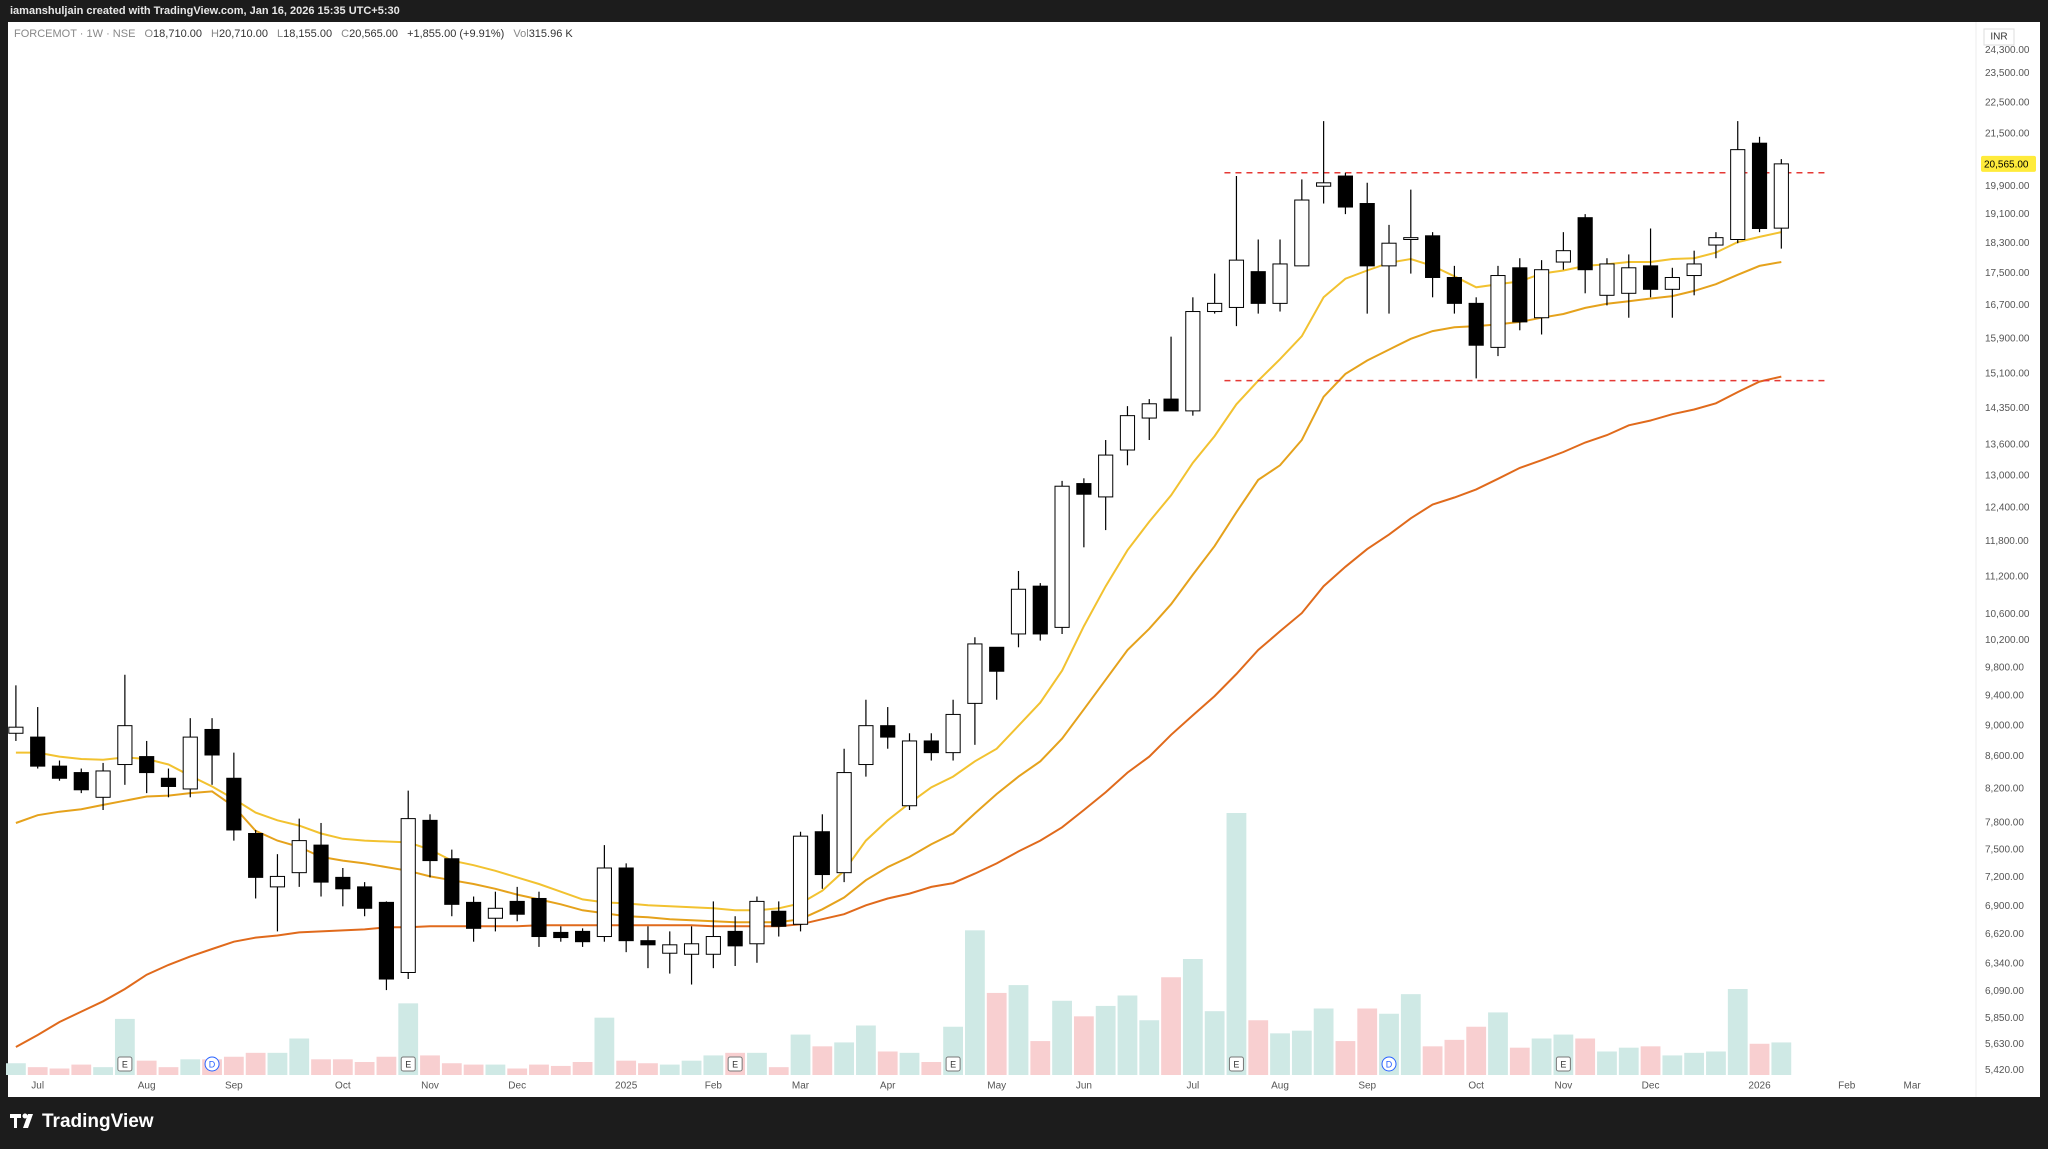 The height and width of the screenshot is (1149, 2048). Describe the element at coordinates (456, 34) in the screenshot. I see `change: +1,855.00 (+9.91%)` at that location.